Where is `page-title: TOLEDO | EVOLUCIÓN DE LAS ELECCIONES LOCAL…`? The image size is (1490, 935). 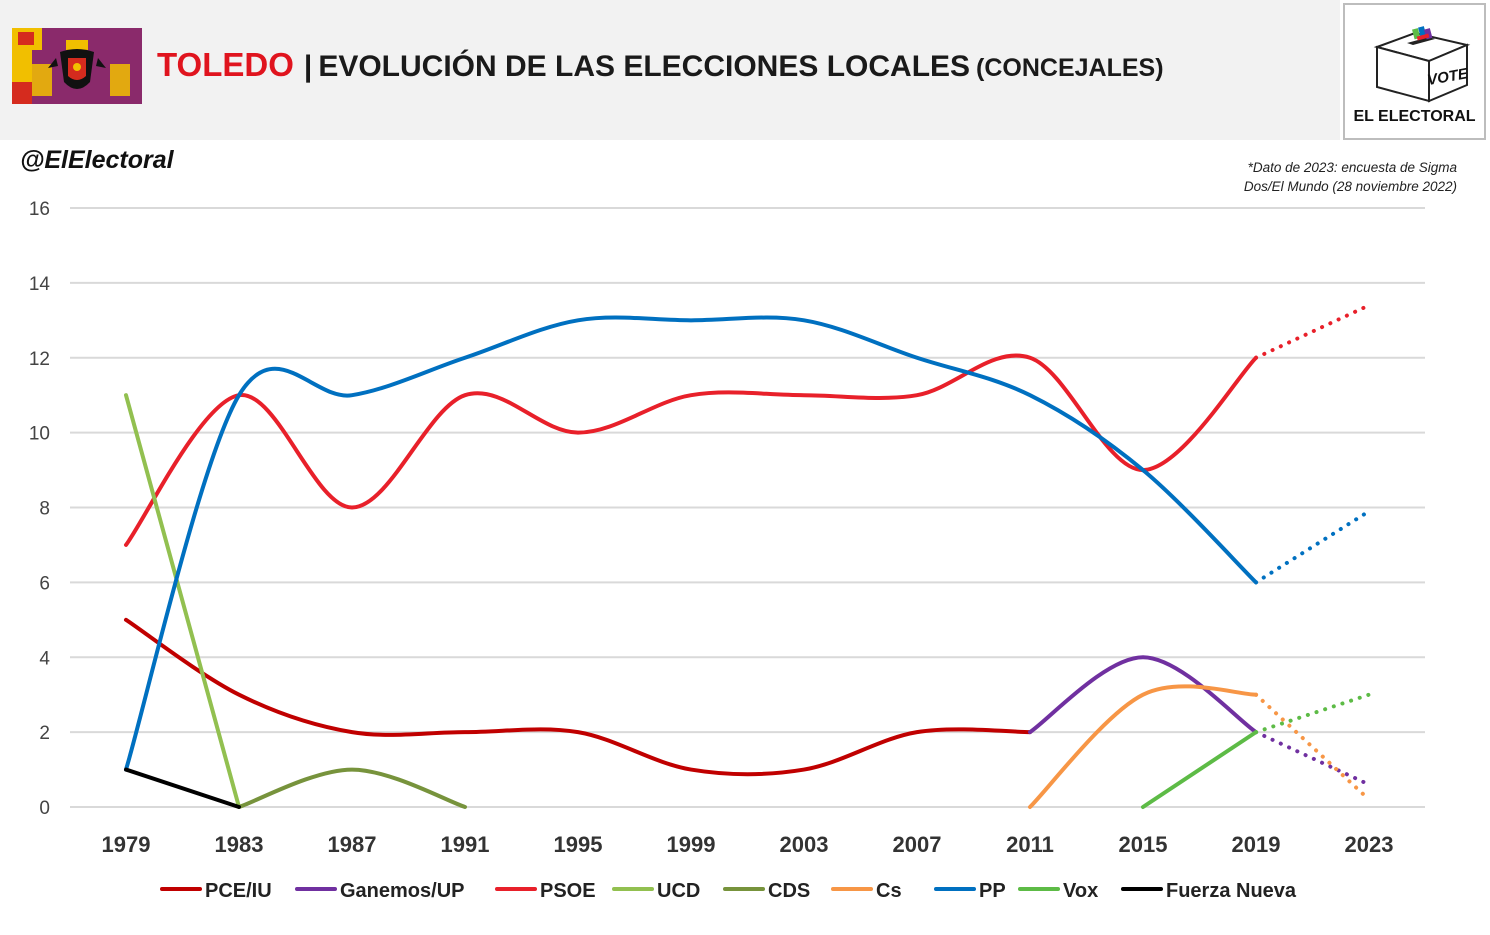 page-title: TOLEDO | EVOLUCIÓN DE LAS ELECCIONES LOCAL… is located at coordinates (660, 71).